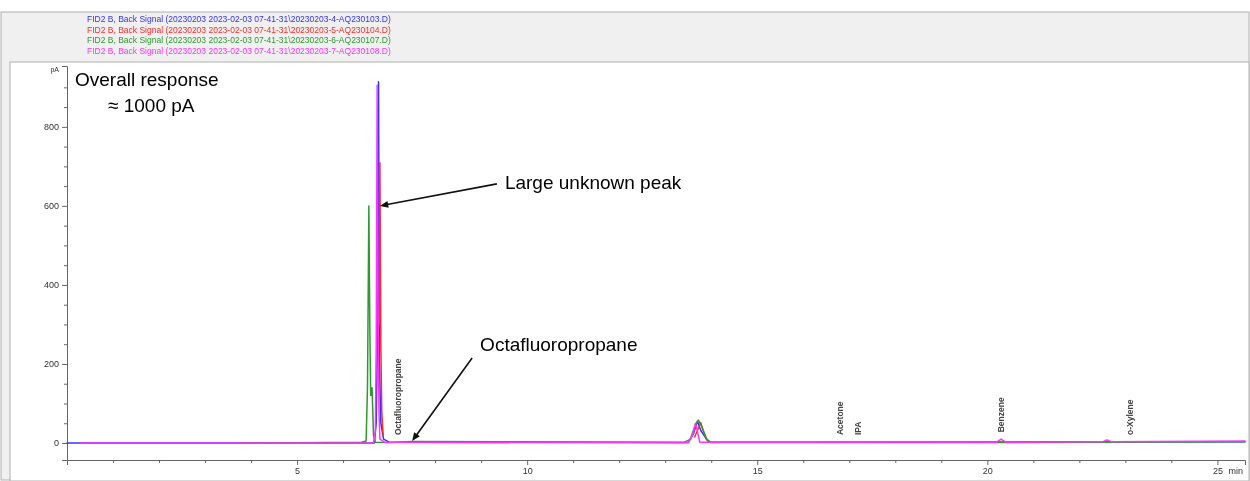  What do you see at coordinates (51, 364) in the screenshot?
I see `y-tick-label: 200` at bounding box center [51, 364].